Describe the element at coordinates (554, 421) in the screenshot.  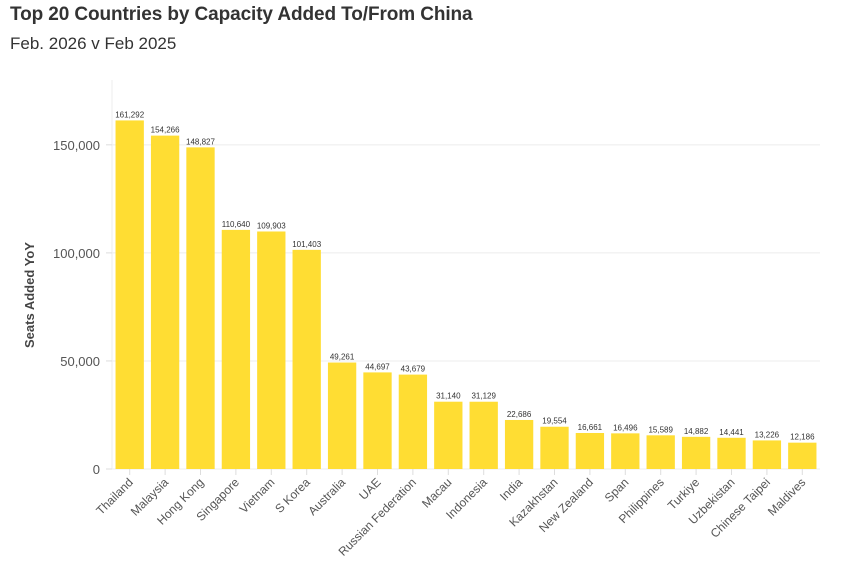
I see `data-label: 19,554` at that location.